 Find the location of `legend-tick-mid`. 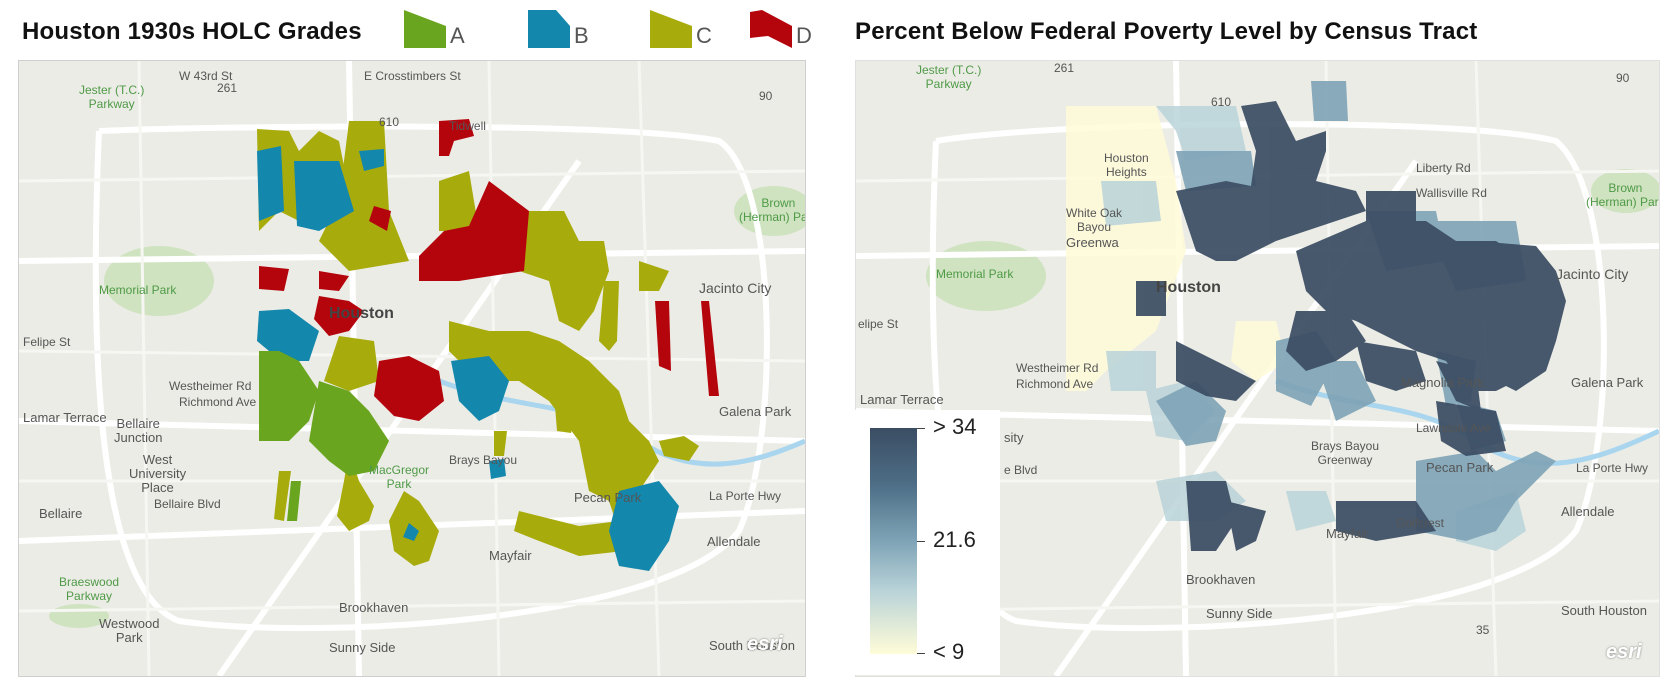

legend-tick-mid is located at coordinates (921, 541).